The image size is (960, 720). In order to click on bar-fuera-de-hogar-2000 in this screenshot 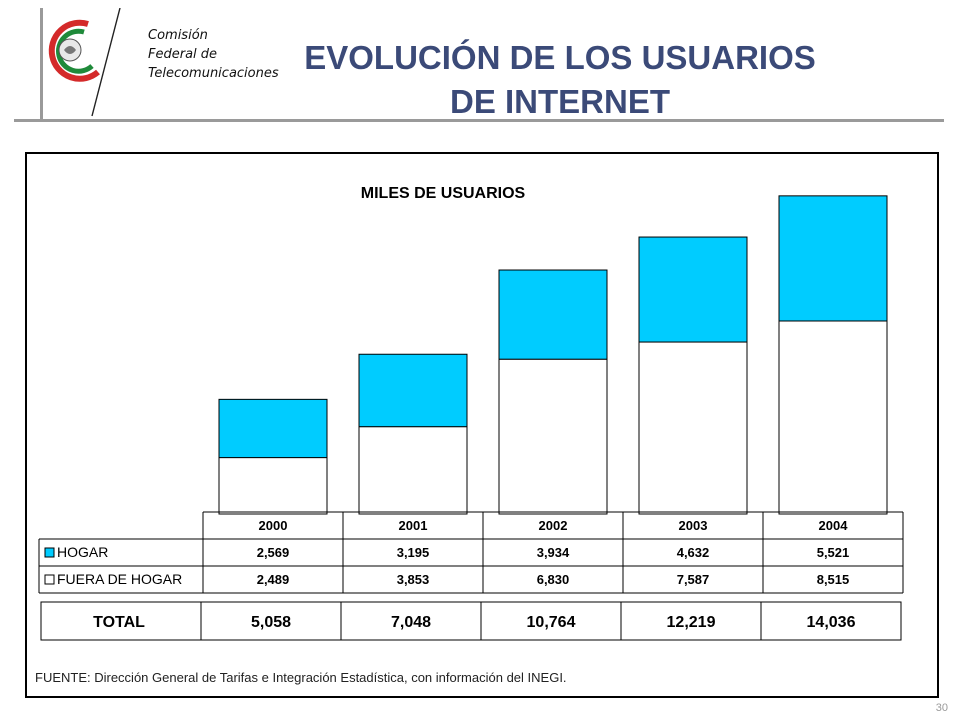, I will do `click(273, 486)`.